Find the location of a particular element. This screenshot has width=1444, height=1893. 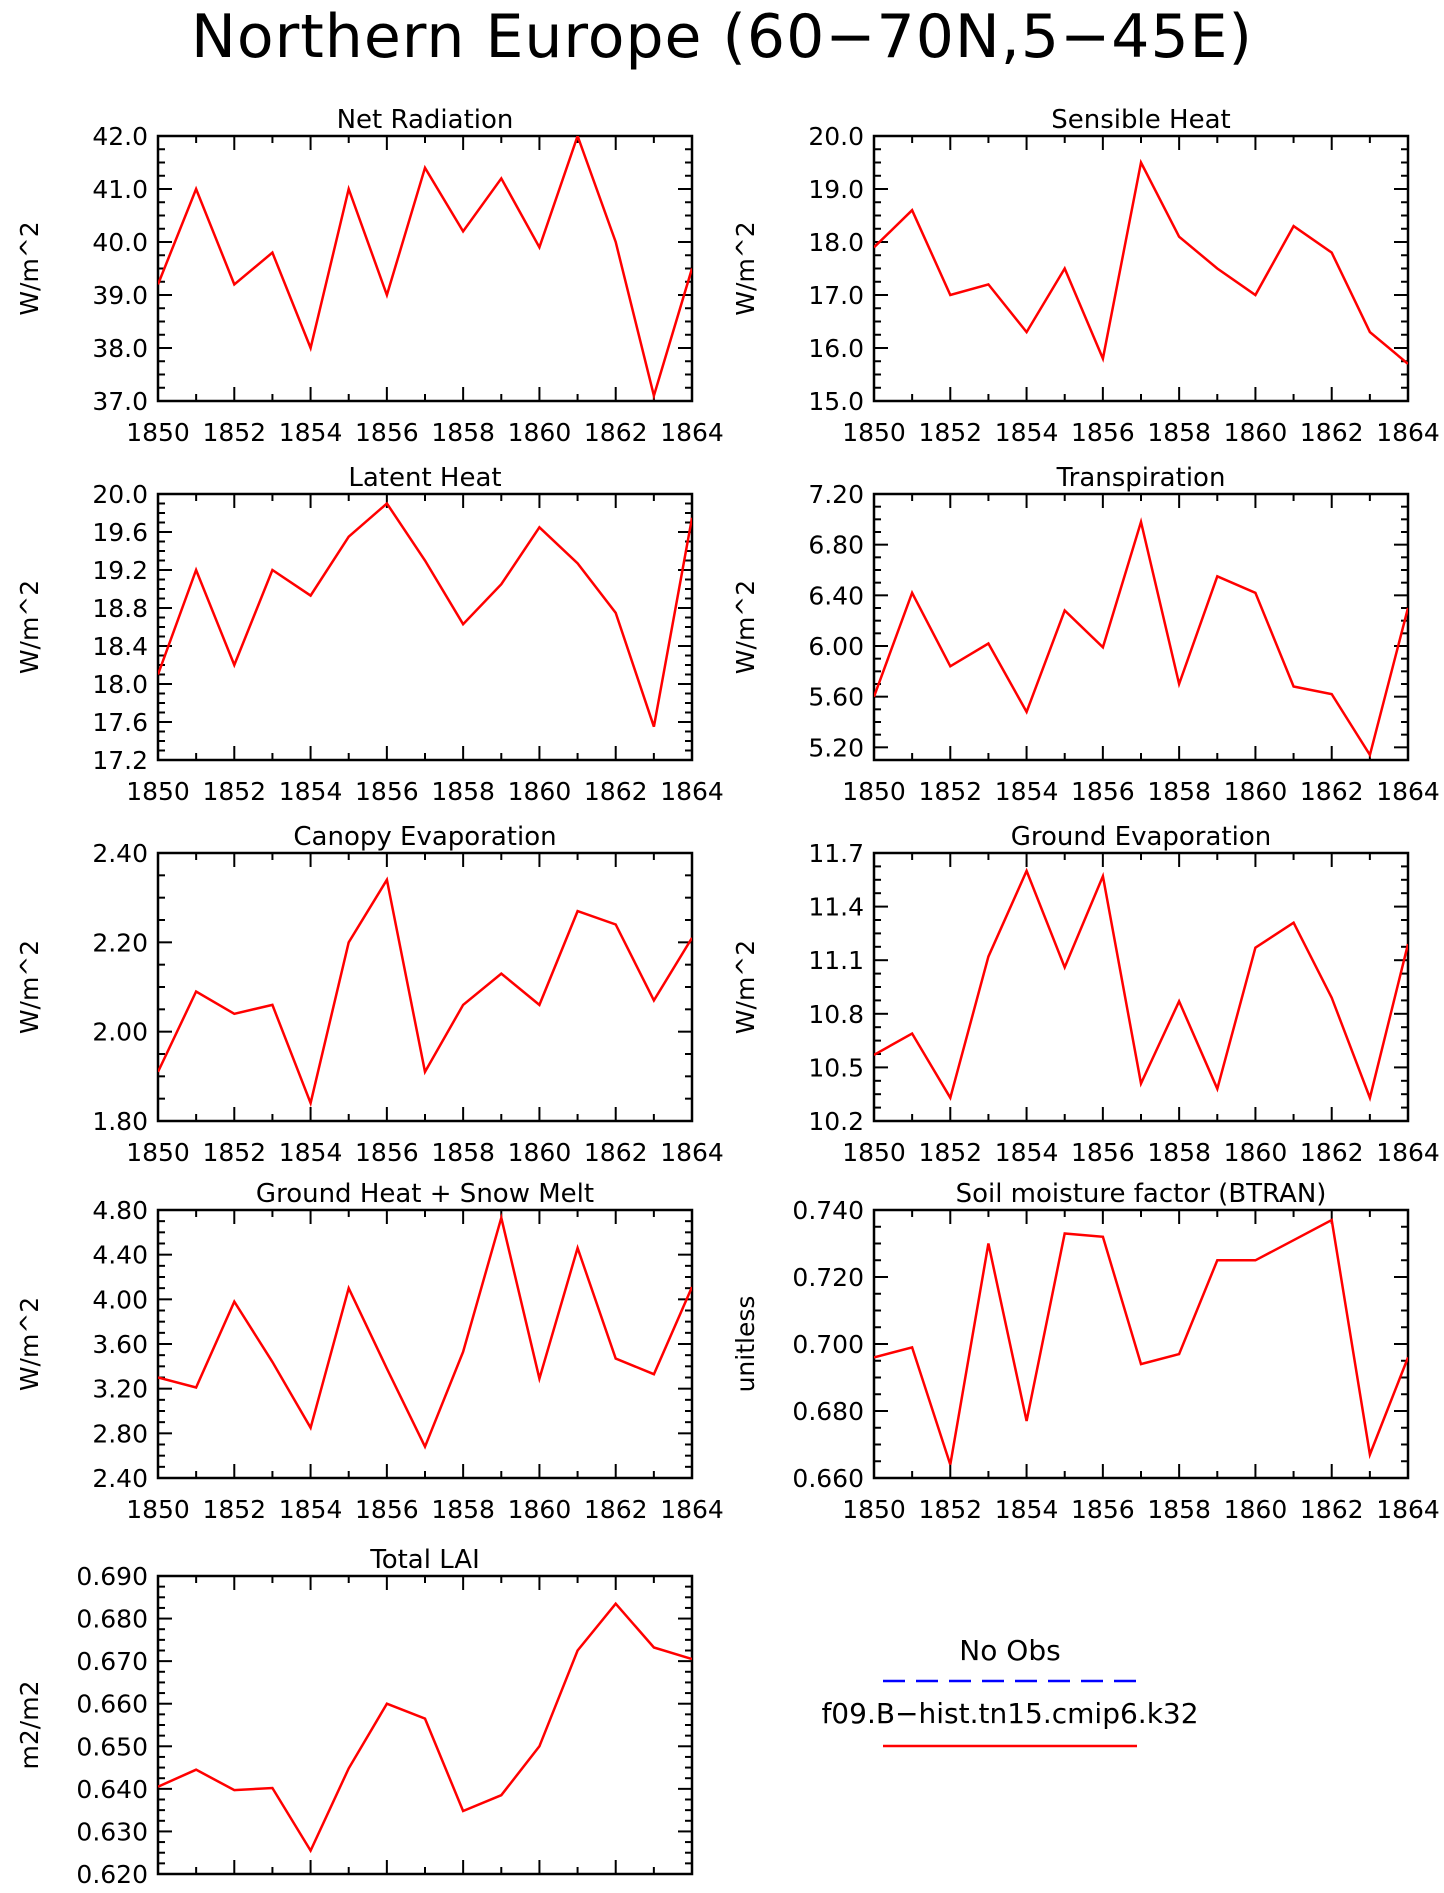

y-tick-label: 5.20 is located at coordinates (836, 747).